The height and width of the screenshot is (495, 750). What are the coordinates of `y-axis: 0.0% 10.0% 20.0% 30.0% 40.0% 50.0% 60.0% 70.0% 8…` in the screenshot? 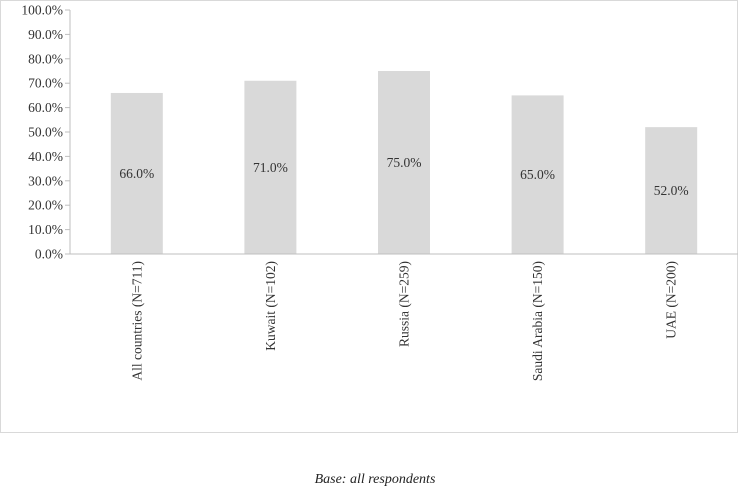 It's located at (46, 132).